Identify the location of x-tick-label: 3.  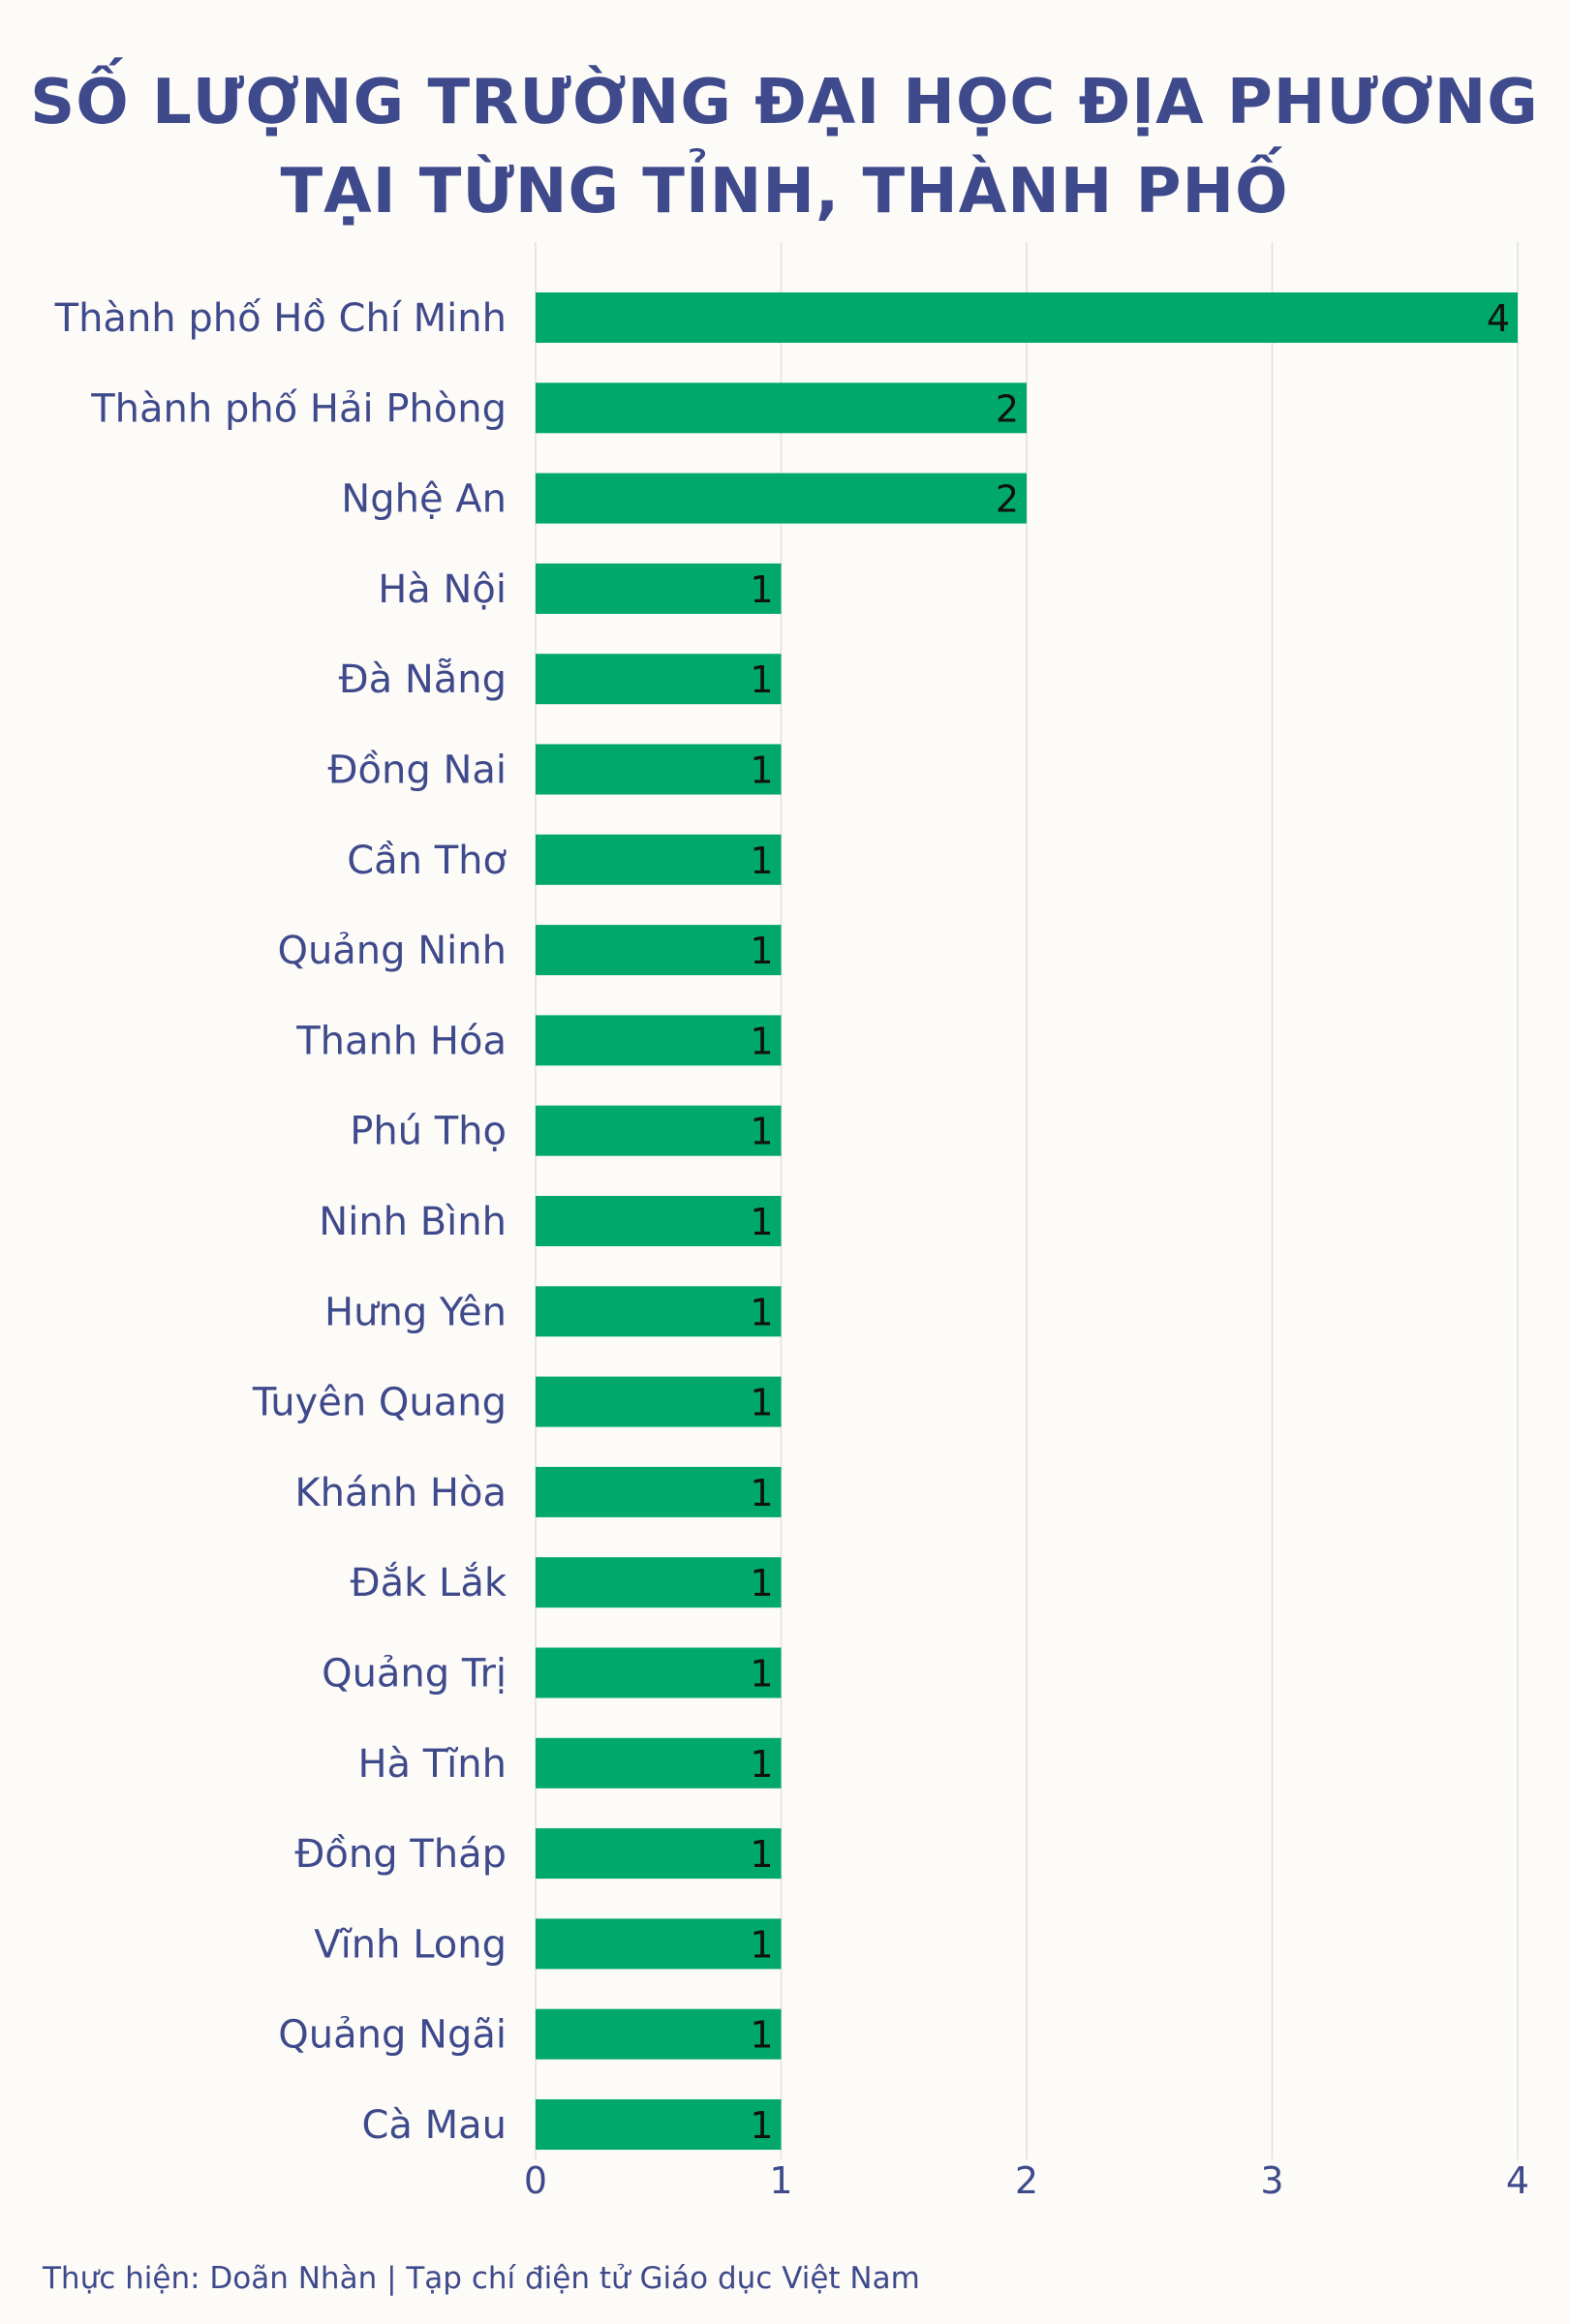
(1271, 2180).